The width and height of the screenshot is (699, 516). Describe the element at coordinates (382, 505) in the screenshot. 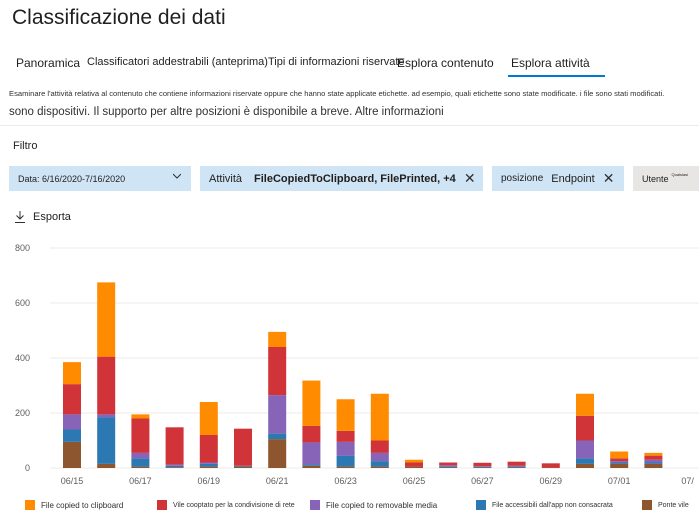

I see `legend-label-removable: File copied to removable media` at that location.